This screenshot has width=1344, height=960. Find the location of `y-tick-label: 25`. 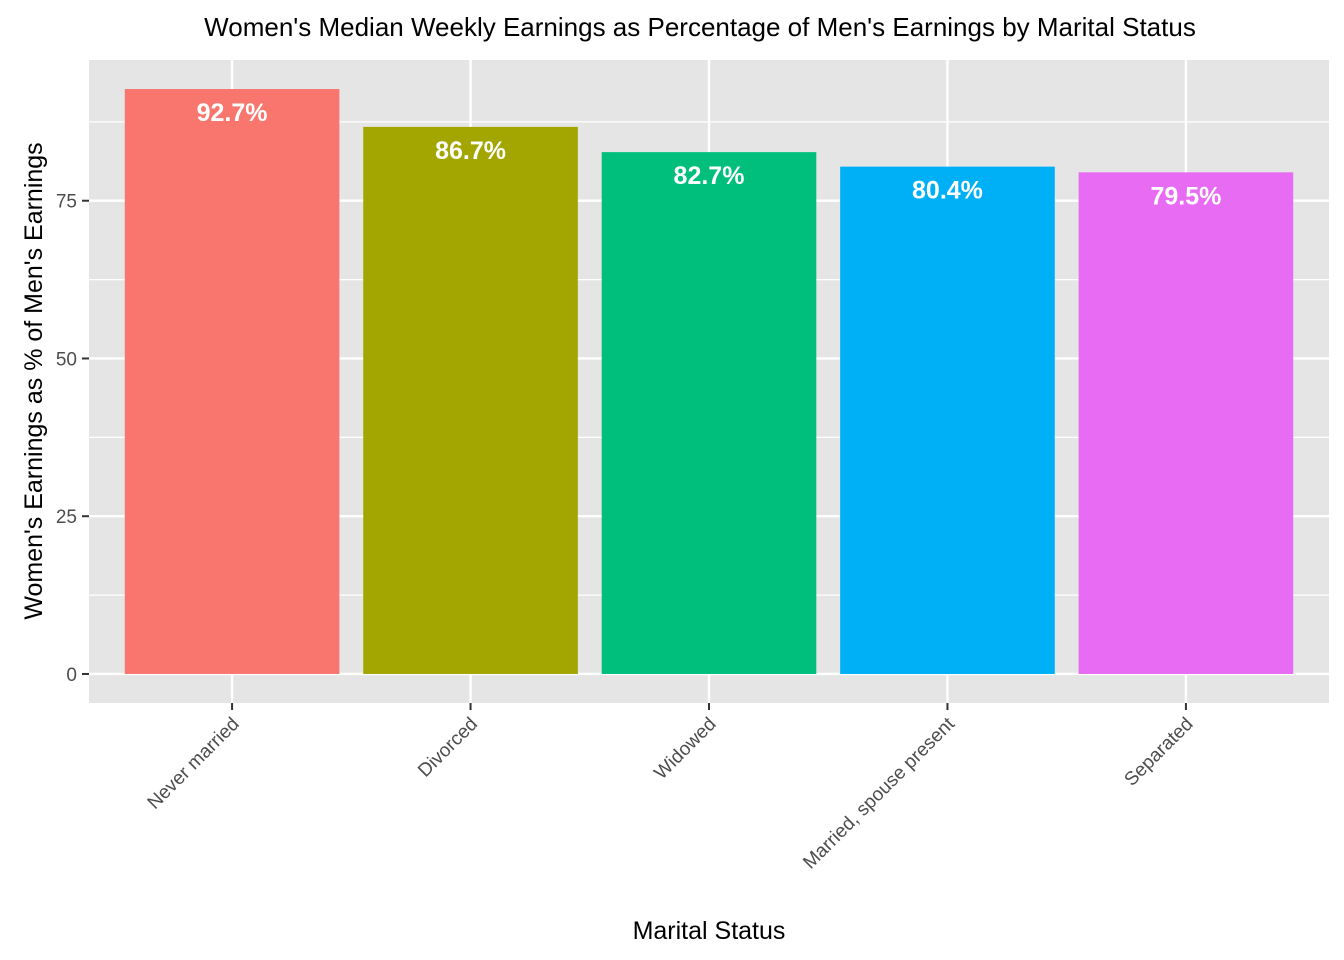

y-tick-label: 25 is located at coordinates (66, 517).